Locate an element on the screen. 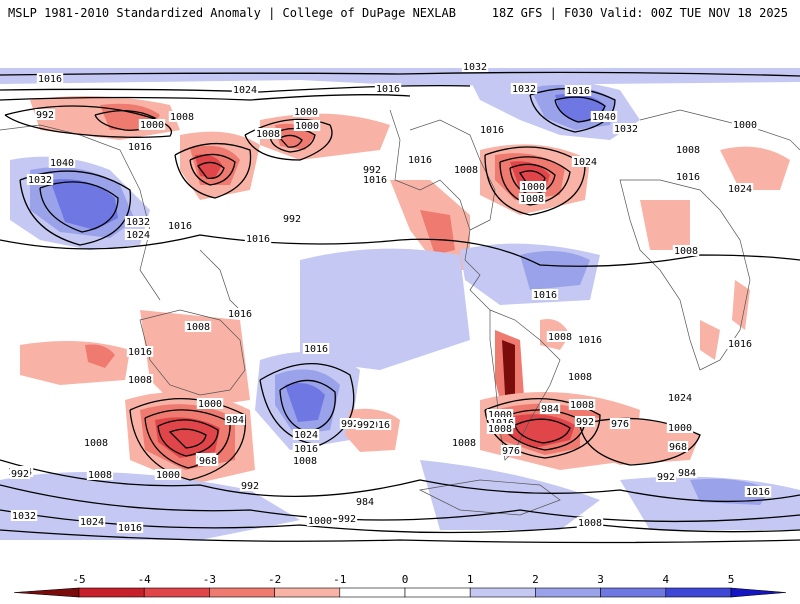 The image size is (800, 604). contour-label: 976 is located at coordinates (620, 424).